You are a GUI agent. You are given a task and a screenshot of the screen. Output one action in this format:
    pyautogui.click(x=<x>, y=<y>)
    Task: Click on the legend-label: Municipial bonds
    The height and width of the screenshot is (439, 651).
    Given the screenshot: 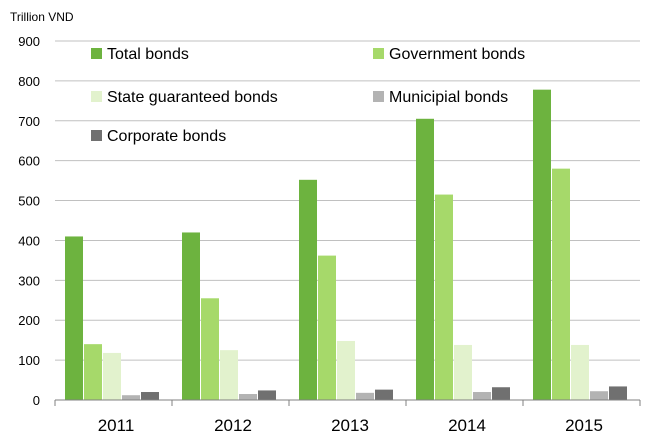 What is the action you would take?
    pyautogui.click(x=448, y=97)
    